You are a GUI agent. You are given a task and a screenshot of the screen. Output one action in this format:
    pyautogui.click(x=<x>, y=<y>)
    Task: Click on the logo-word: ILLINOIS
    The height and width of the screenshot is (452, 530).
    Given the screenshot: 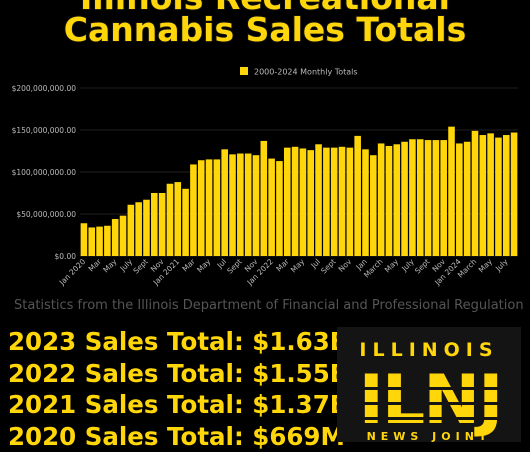 What is the action you would take?
    pyautogui.click(x=429, y=350)
    